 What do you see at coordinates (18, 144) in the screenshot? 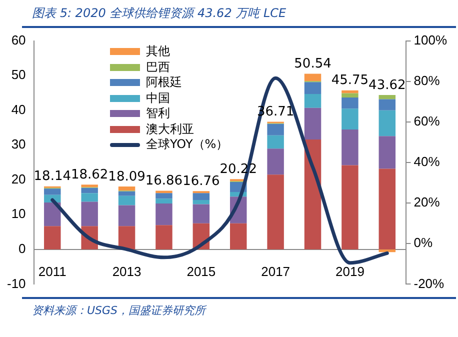
I see `y-tick-label: 30` at bounding box center [18, 144].